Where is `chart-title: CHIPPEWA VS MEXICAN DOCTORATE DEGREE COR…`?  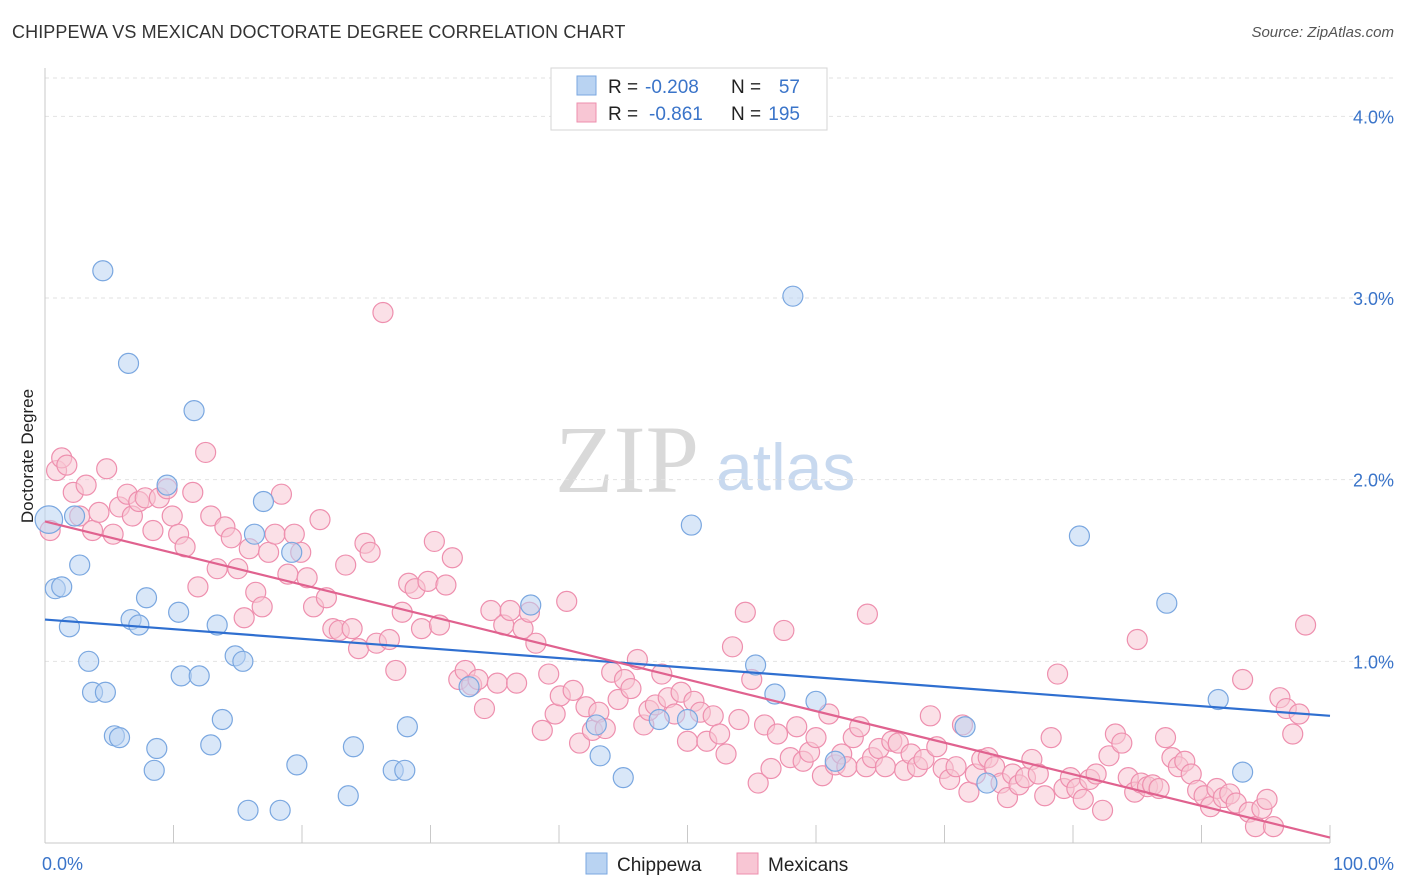
chart-title: CHIPPEWA VS MEXICAN DOCTORATE DEGREE COR… is located at coordinates (319, 32).